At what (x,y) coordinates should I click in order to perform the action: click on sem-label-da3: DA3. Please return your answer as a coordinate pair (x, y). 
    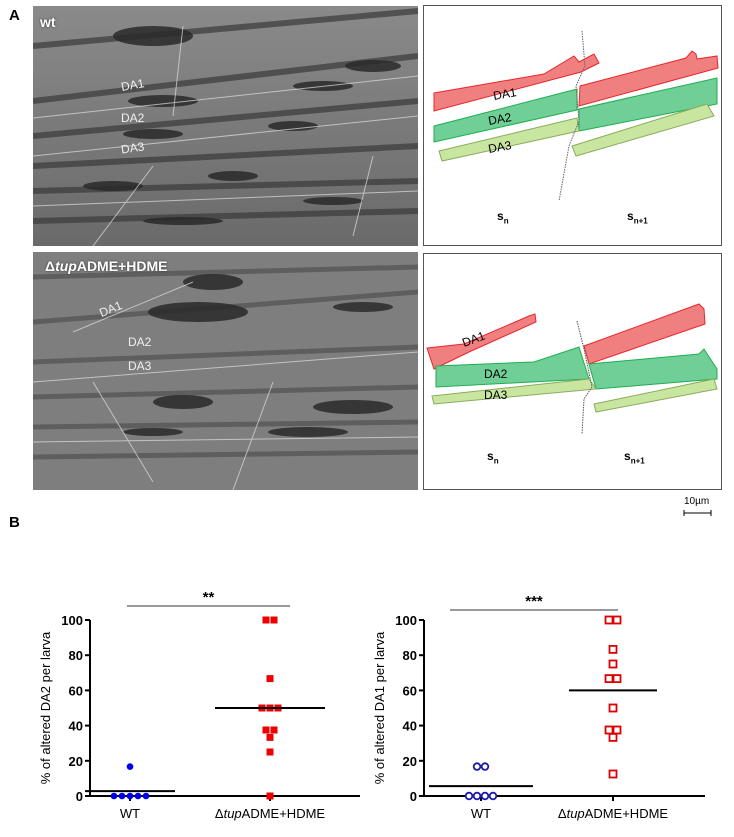
    Looking at the image, I should click on (140, 366).